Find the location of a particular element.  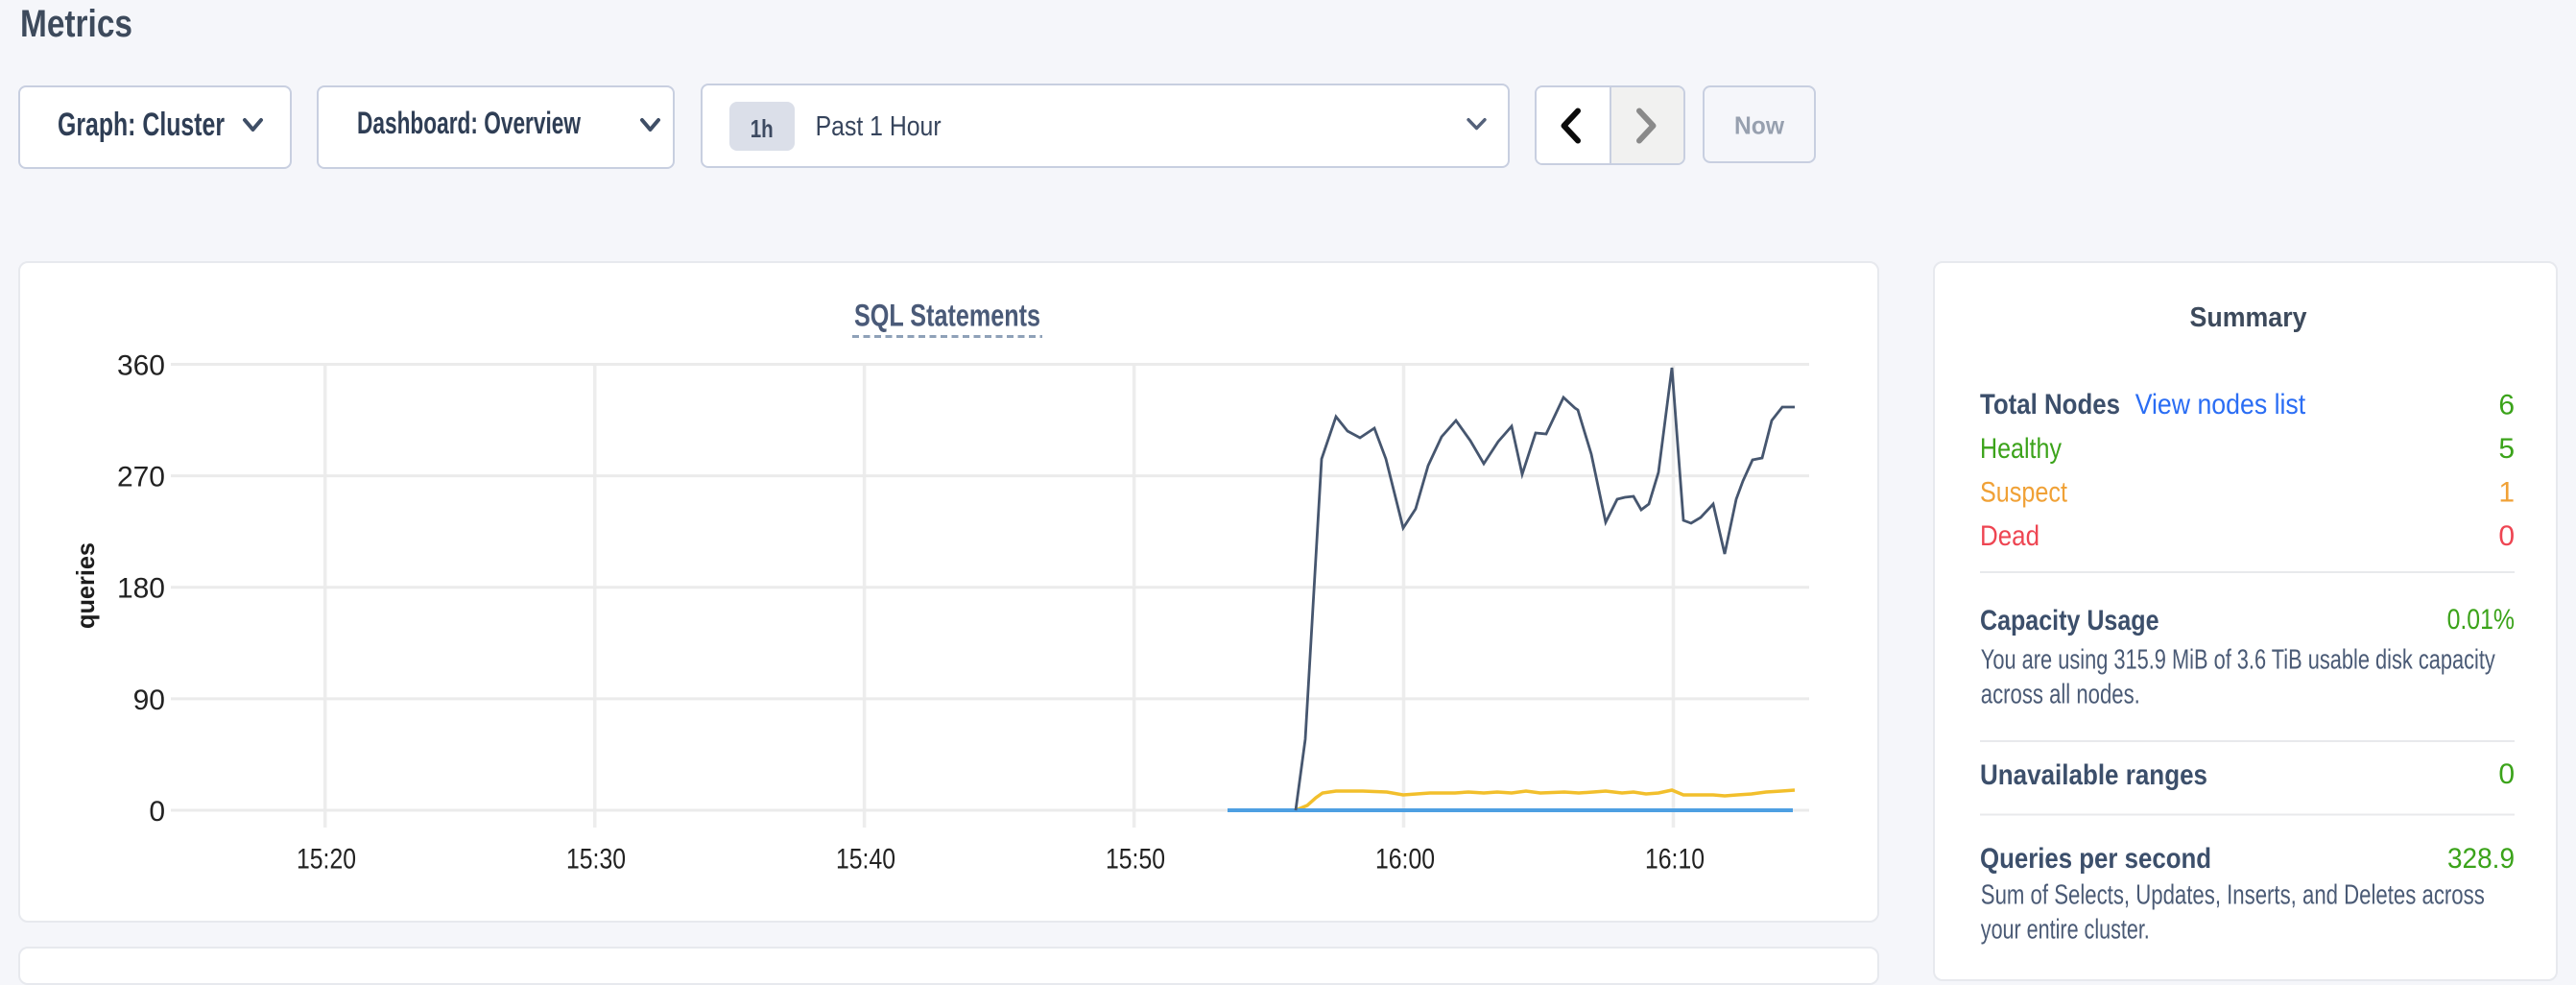

svg-text: 15:40 is located at coordinates (865, 860).